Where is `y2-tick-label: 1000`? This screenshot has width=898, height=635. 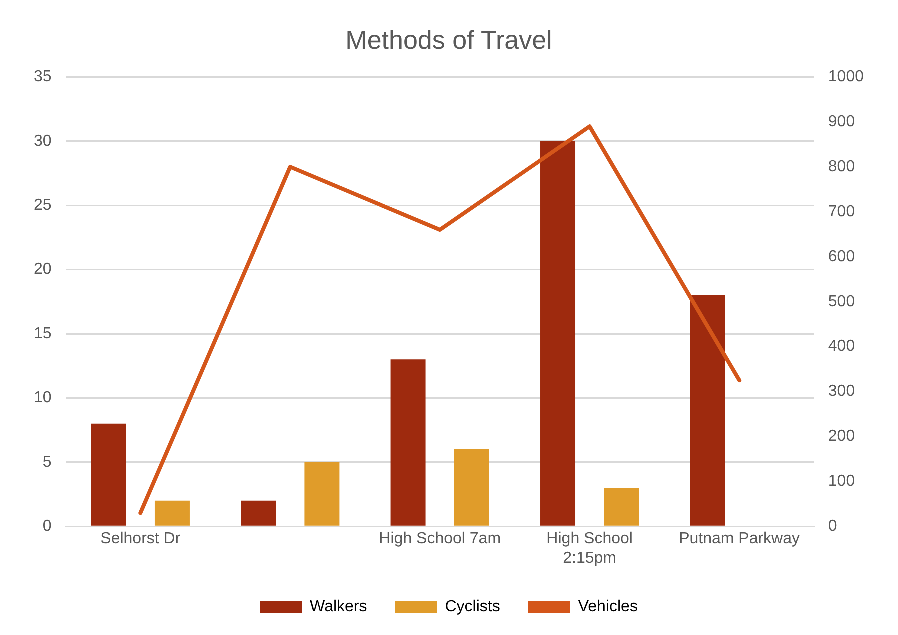
y2-tick-label: 1000 is located at coordinates (846, 77).